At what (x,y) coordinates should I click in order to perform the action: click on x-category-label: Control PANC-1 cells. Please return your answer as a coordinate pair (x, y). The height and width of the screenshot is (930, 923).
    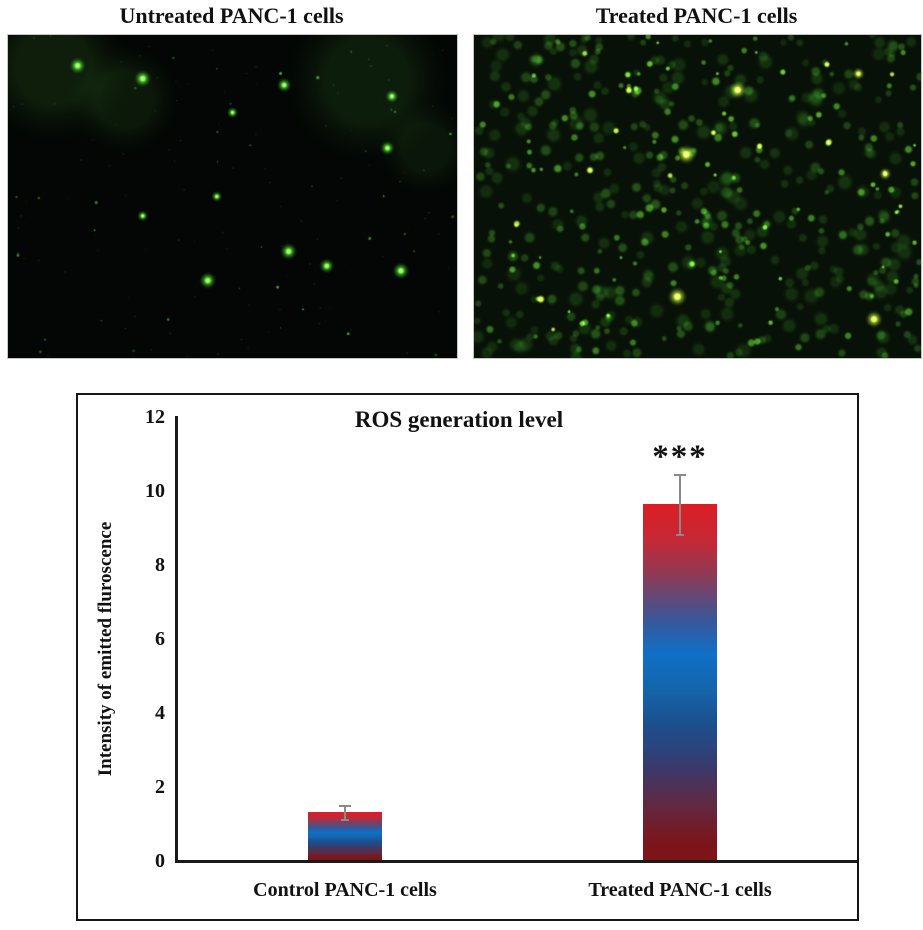
    Looking at the image, I should click on (345, 890).